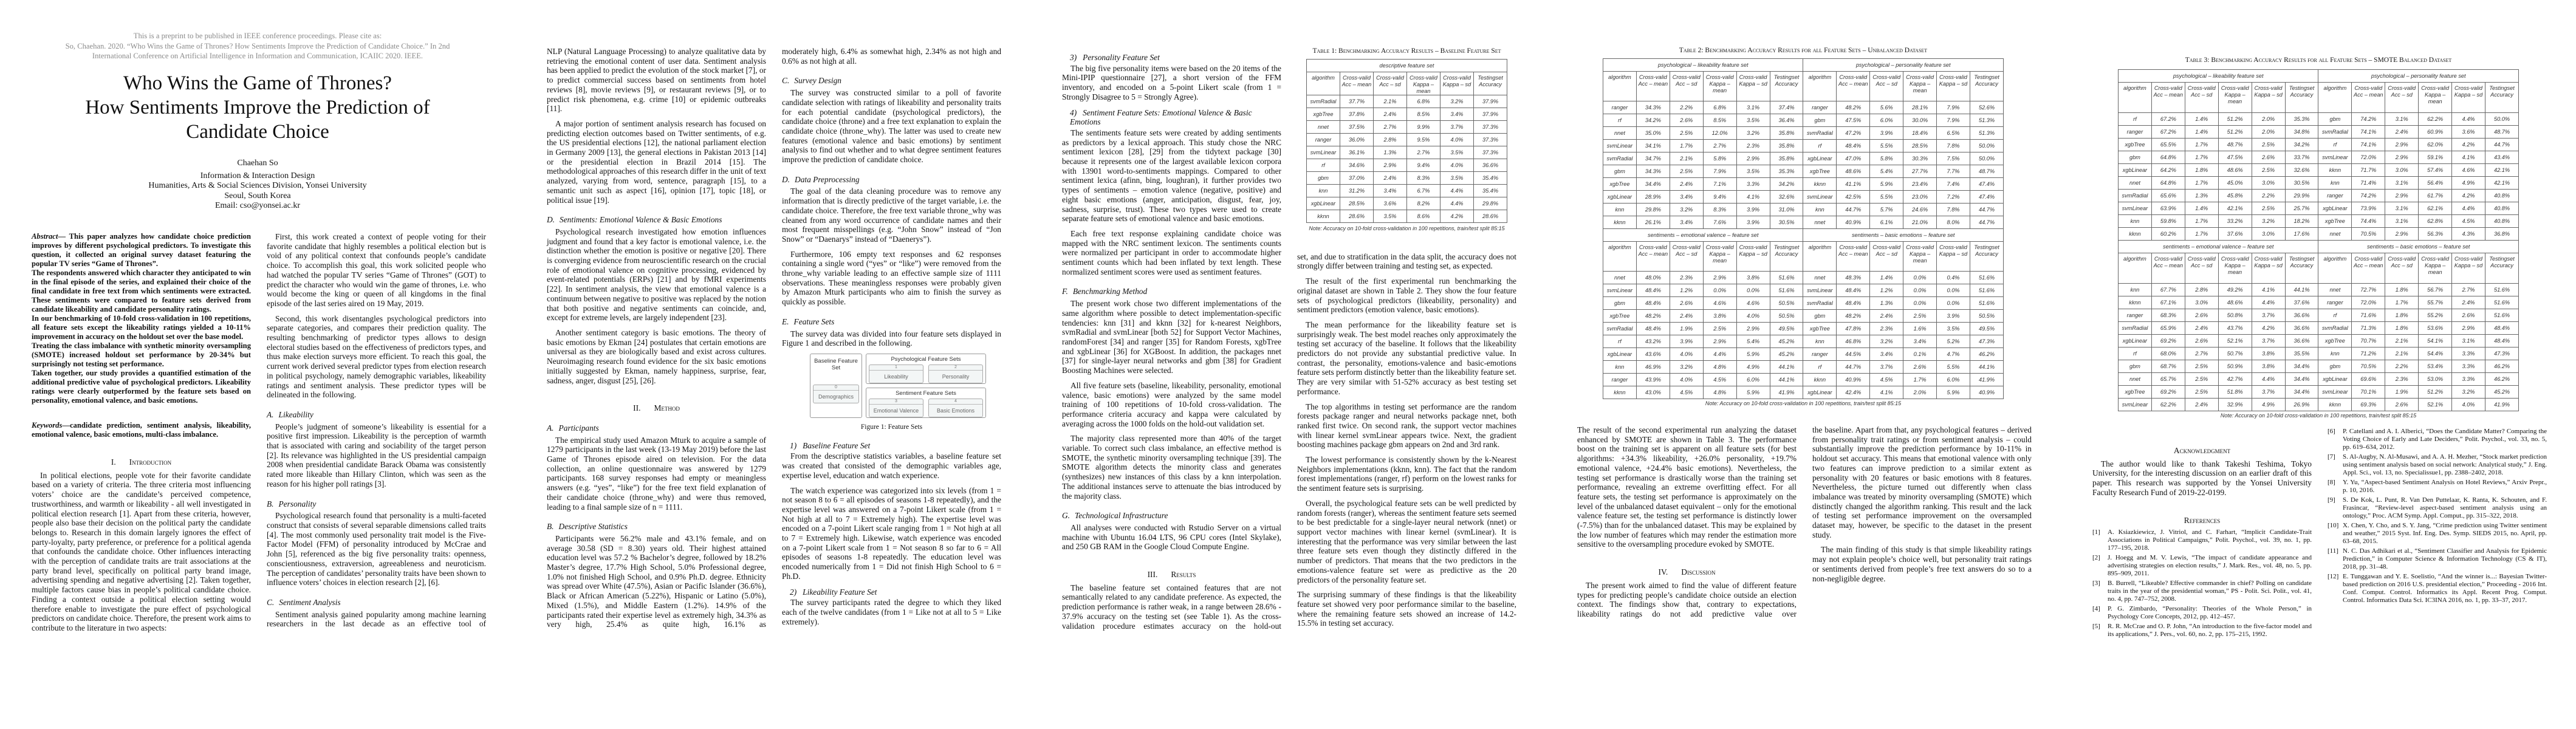 Image resolution: width=2576 pixels, height=729 pixels. I want to click on value-cell: 5.5%, so click(1886, 197).